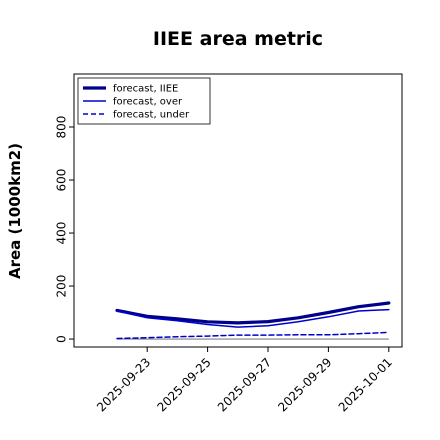 Image resolution: width=440 pixels, height=440 pixels. What do you see at coordinates (62, 127) in the screenshot?
I see `y-tick-label: 800` at bounding box center [62, 127].